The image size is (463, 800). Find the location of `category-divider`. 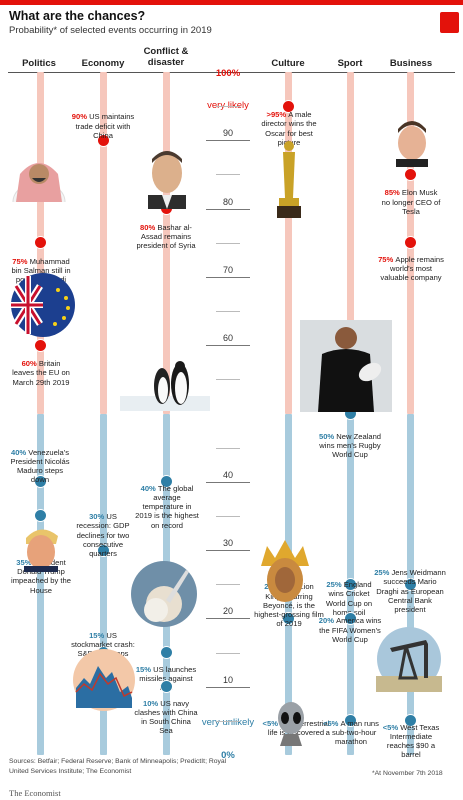

category-divider is located at coordinates (231, 72).